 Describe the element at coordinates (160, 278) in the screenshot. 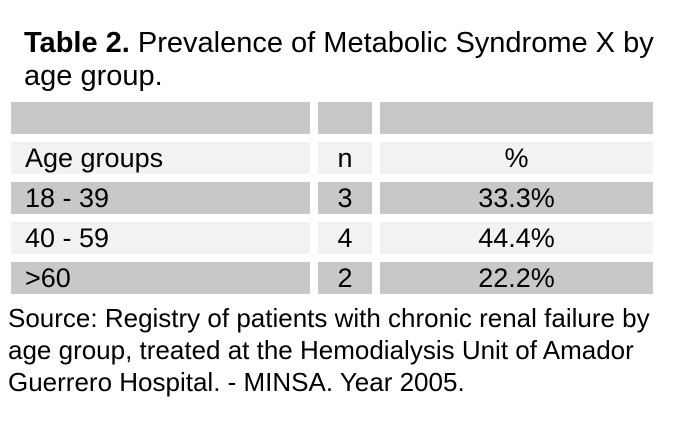

I see `cell-age-group: >60` at that location.